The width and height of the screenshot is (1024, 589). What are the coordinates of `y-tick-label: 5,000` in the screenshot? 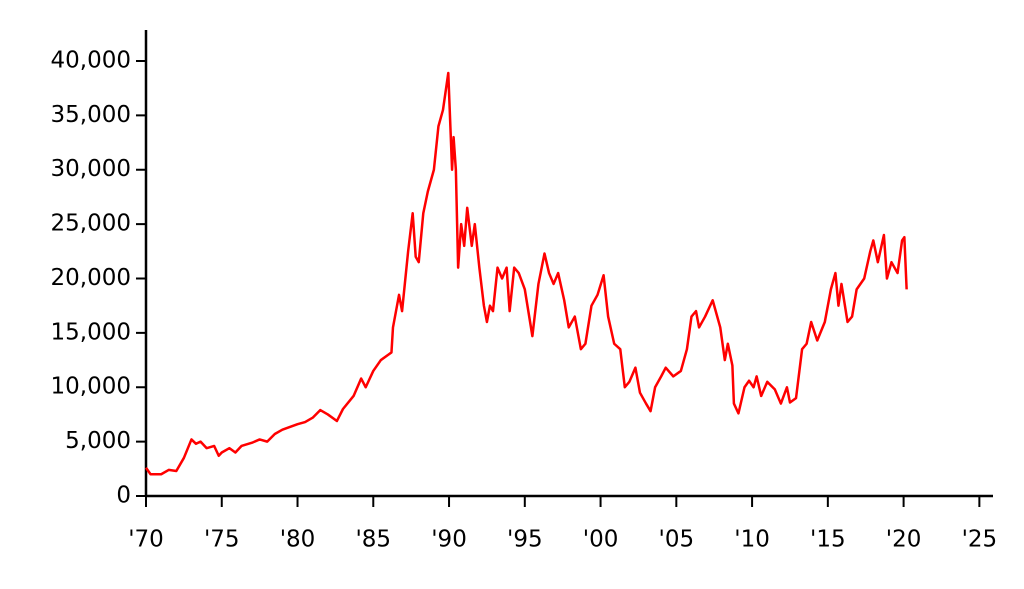 It's located at (98, 441).